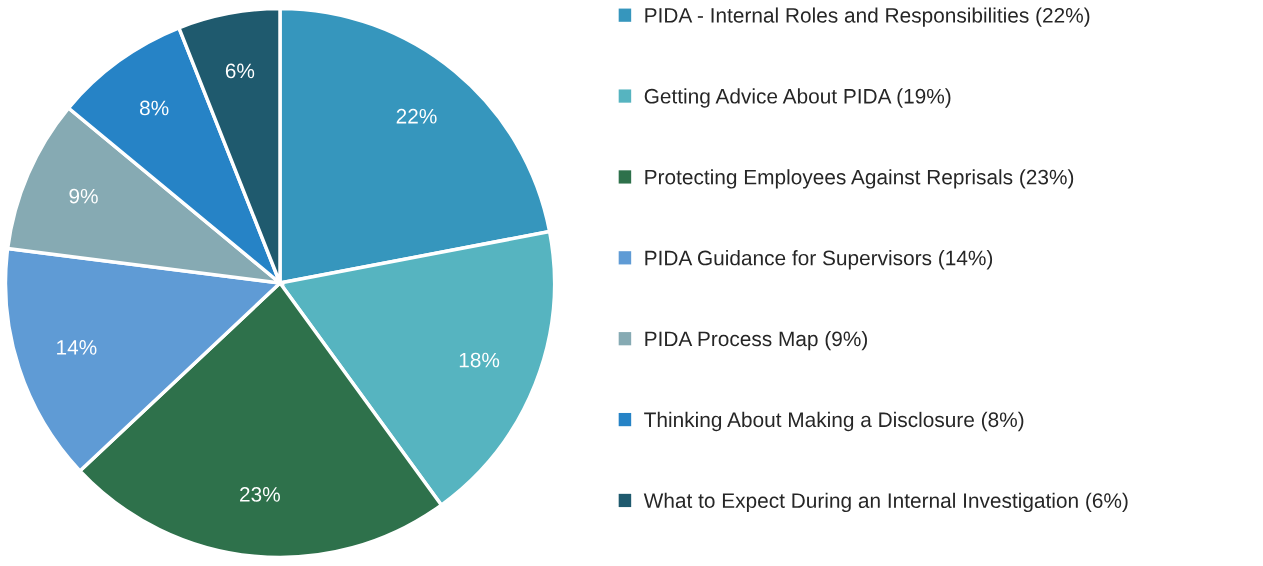  I want to click on data-label: 22%, so click(416, 116).